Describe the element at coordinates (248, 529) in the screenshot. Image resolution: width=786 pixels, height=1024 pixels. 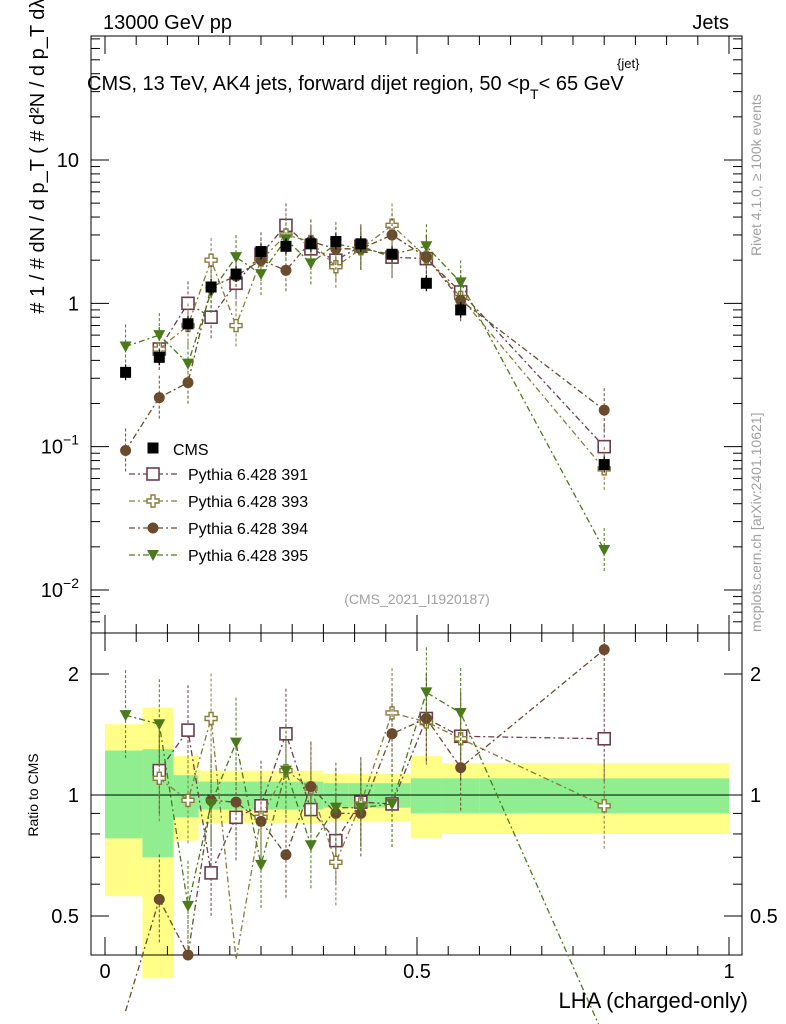
I see `legend-label: Pythia 6.428 394` at that location.